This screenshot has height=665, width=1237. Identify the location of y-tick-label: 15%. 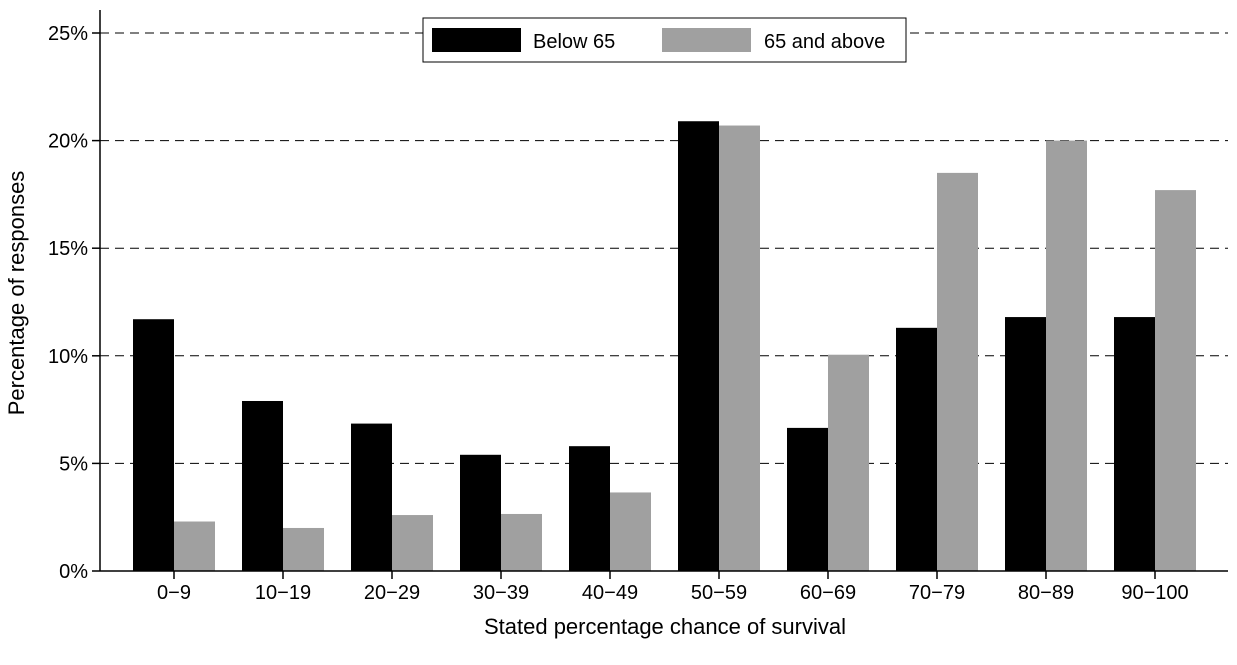
(68, 249).